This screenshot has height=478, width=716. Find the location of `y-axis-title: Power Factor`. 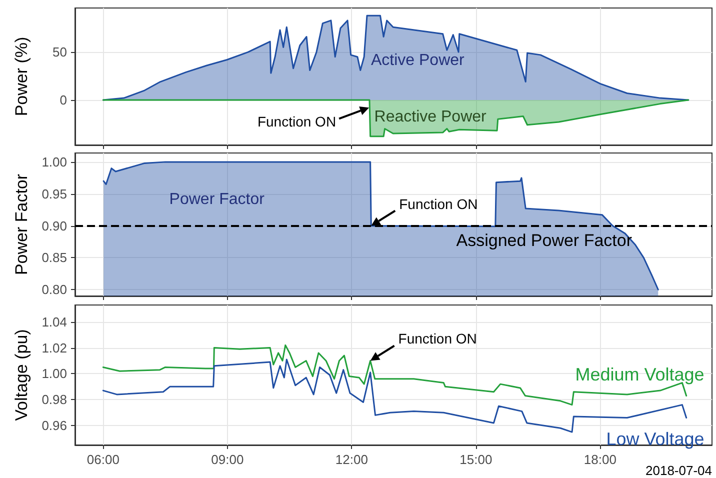

y-axis-title: Power Factor is located at coordinates (21, 225).